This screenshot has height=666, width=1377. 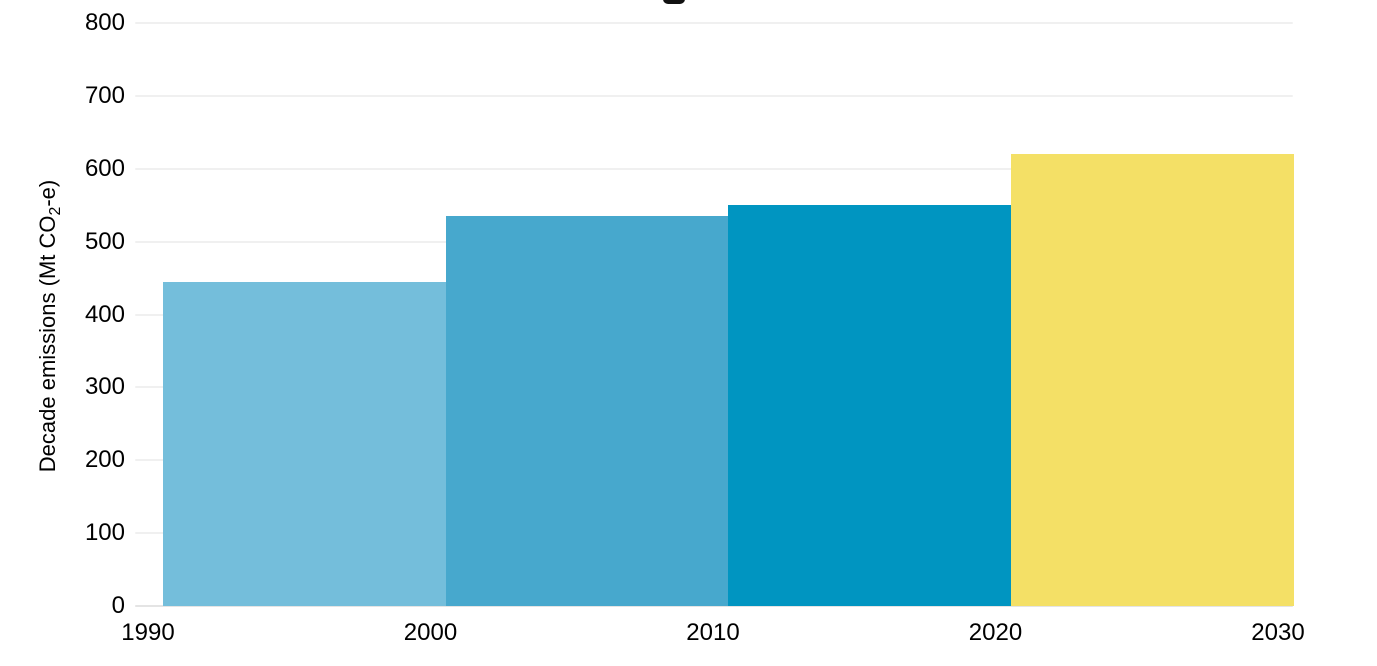 What do you see at coordinates (1278, 632) in the screenshot?
I see `x-tick-label-2030: 2030` at bounding box center [1278, 632].